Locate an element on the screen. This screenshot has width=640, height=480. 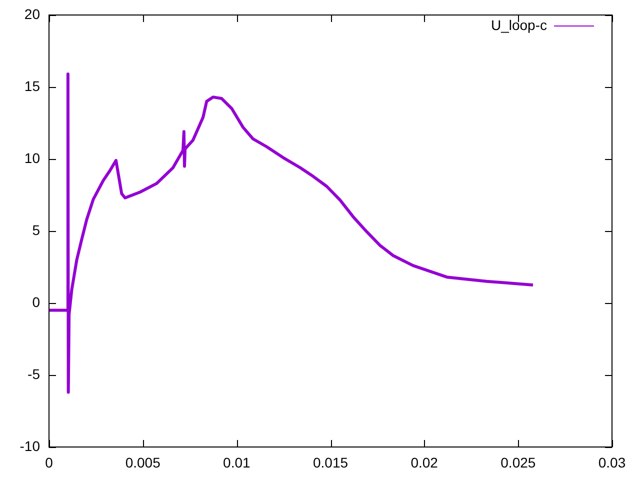
x-tick-label: 0.025 is located at coordinates (518, 462).